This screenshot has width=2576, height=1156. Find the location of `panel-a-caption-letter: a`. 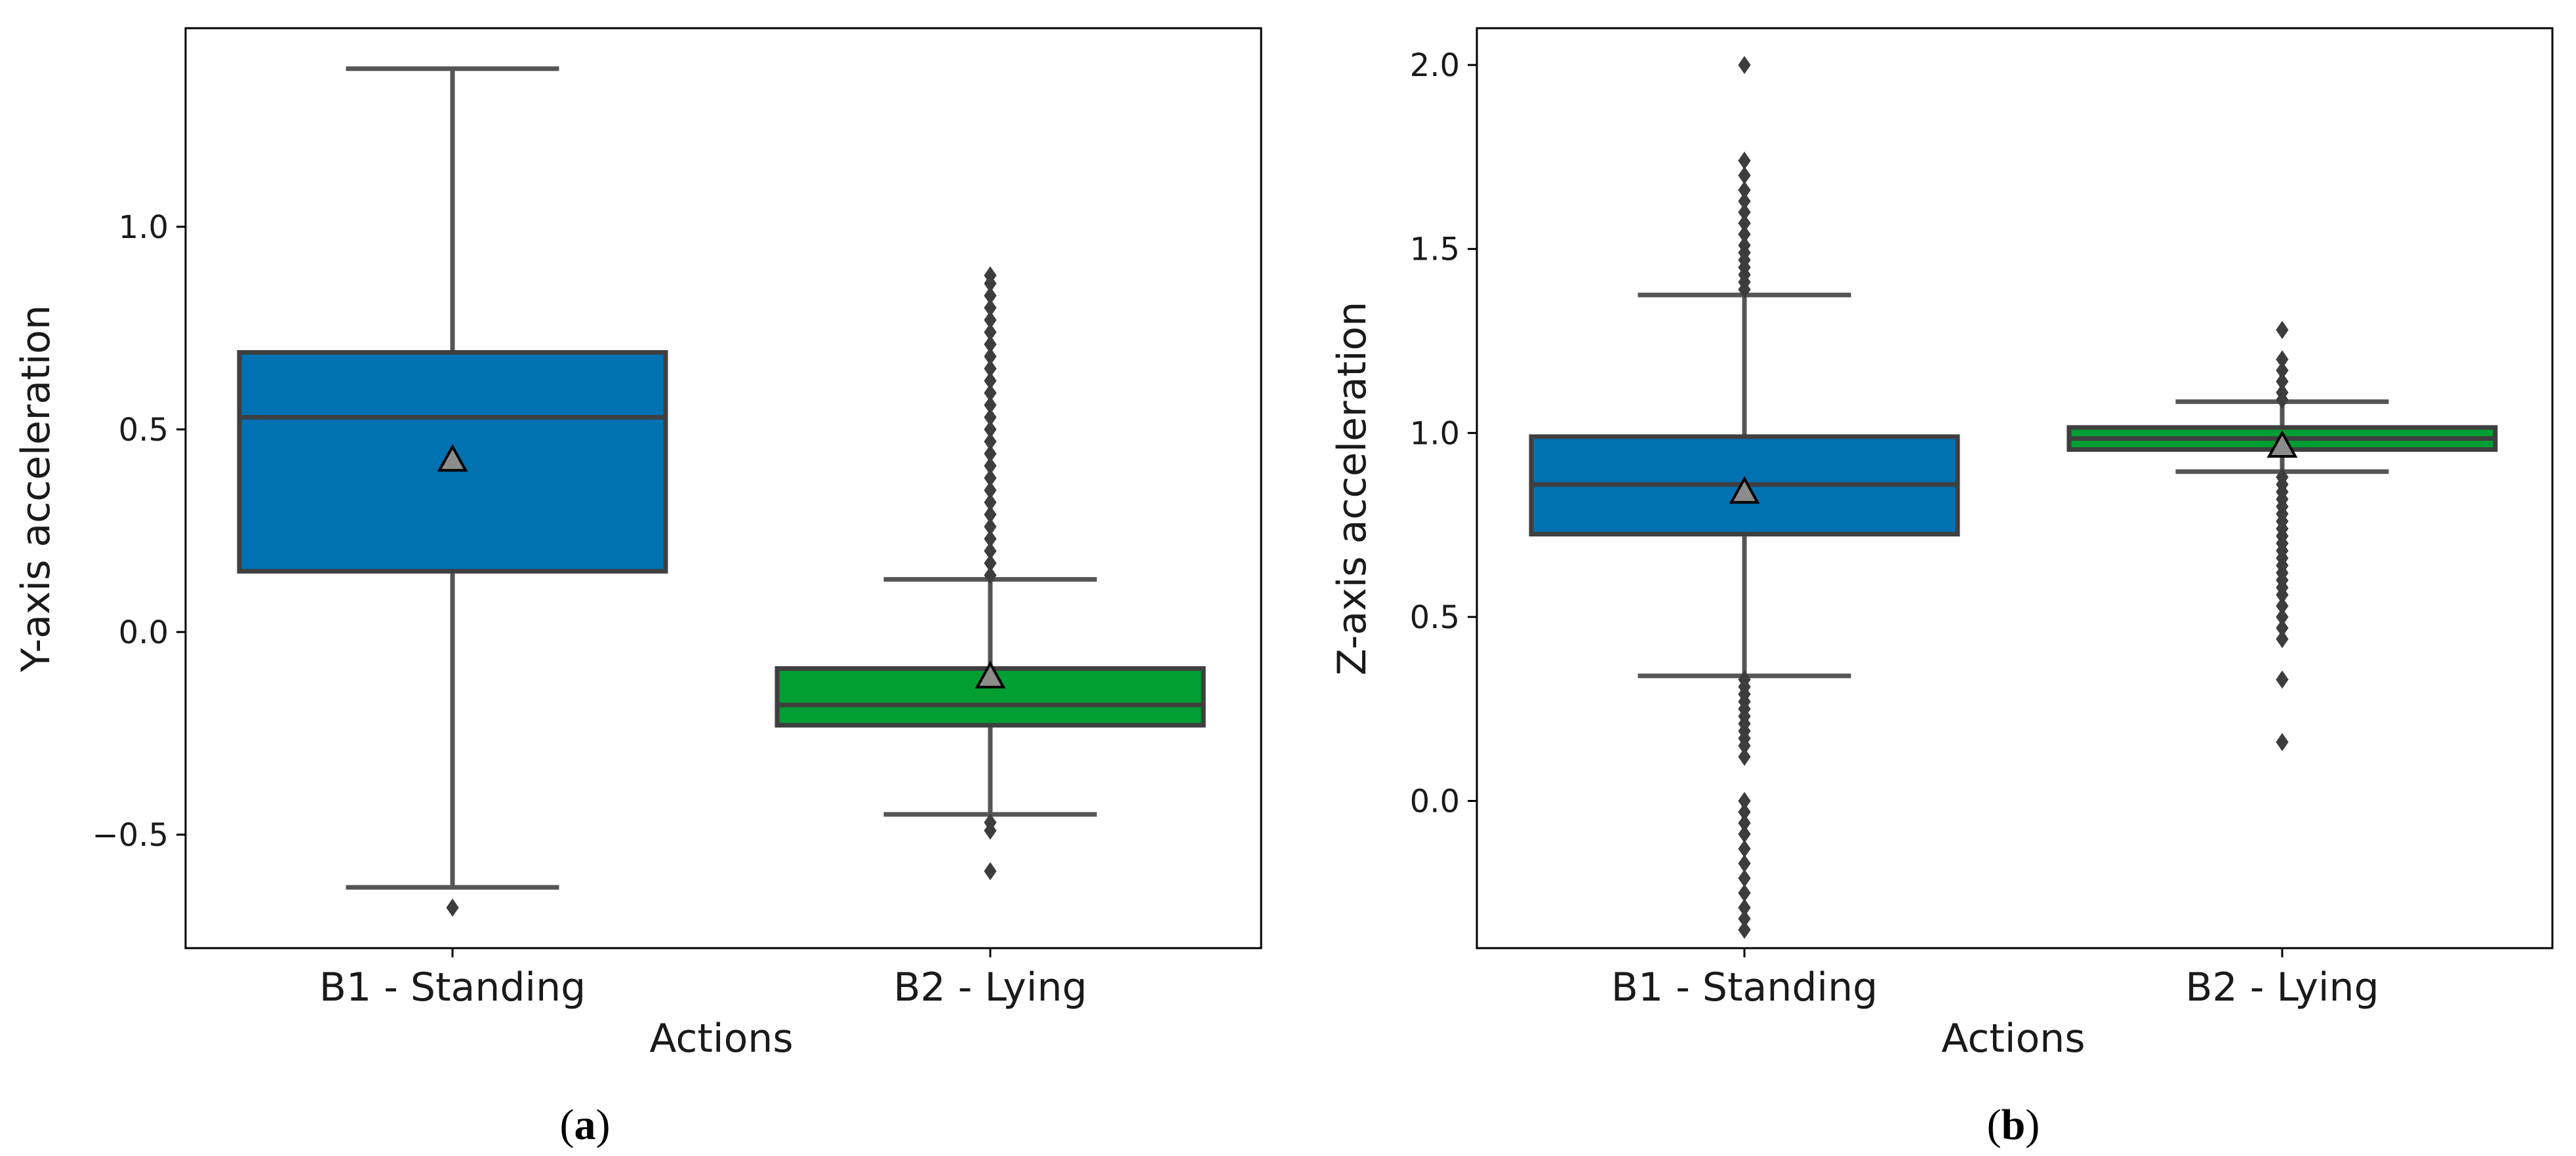

panel-a-caption-letter: a is located at coordinates (585, 1125).